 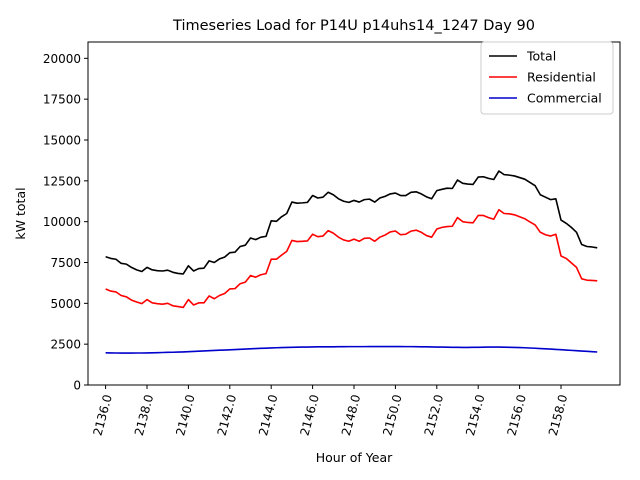 I want to click on y-tick-label: 7500, so click(x=65, y=263).